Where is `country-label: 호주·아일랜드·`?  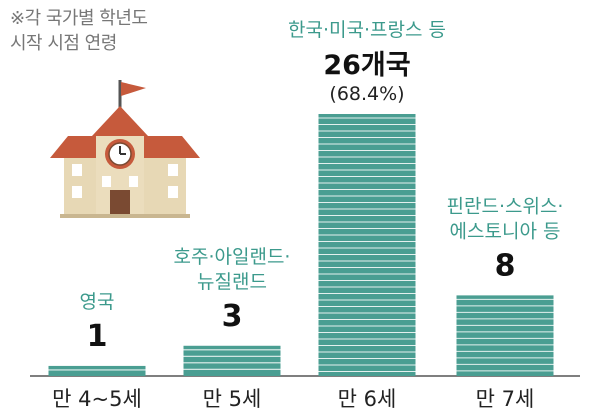 country-label: 호주·아일랜드· is located at coordinates (232, 257).